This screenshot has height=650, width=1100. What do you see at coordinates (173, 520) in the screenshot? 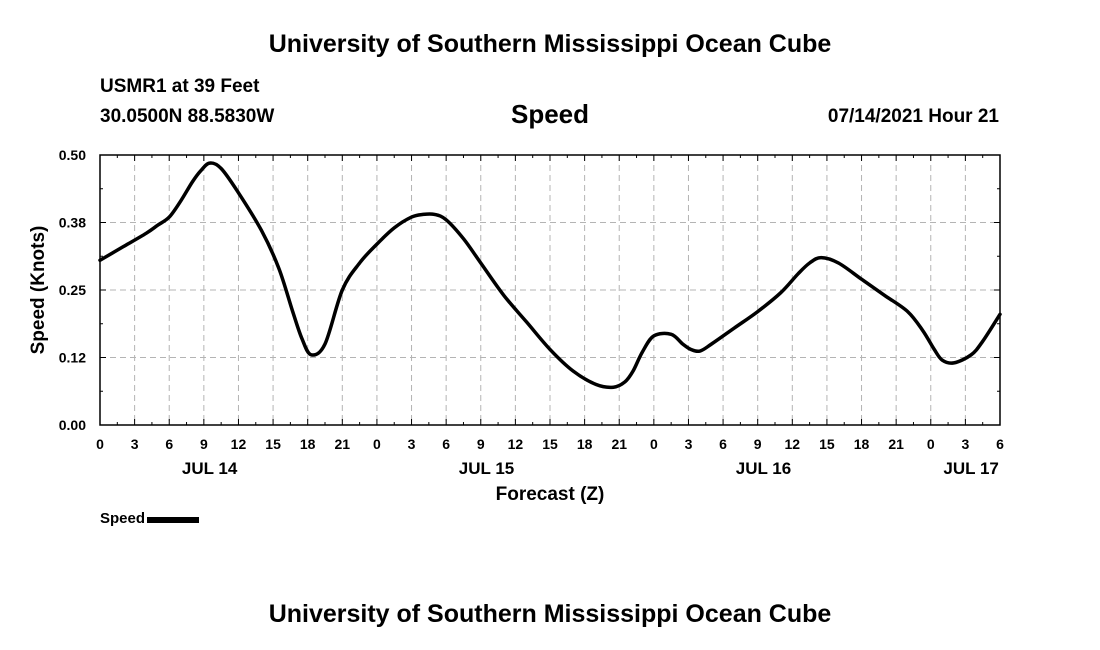
I see `legend-swatch` at bounding box center [173, 520].